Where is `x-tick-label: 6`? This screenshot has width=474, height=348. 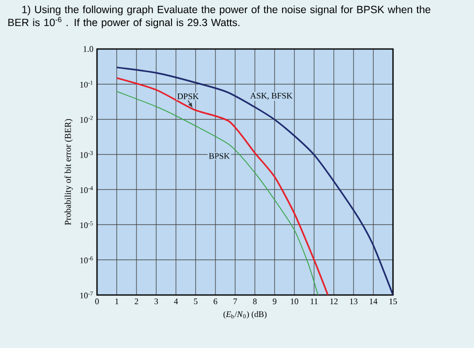
x-tick-label: 6 is located at coordinates (216, 301).